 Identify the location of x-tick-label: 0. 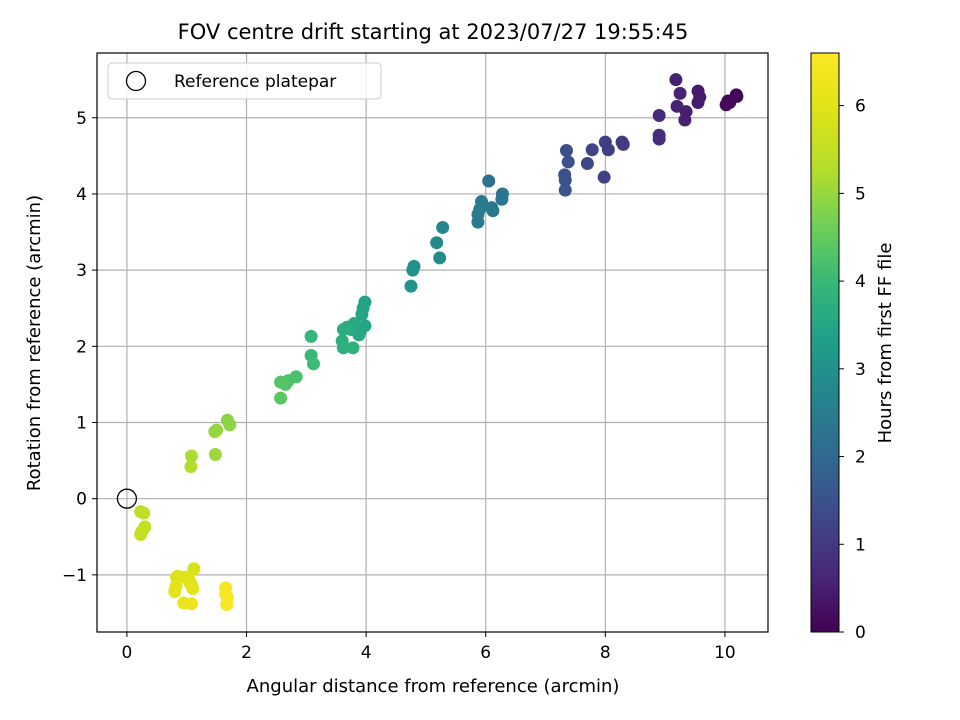
(126, 653).